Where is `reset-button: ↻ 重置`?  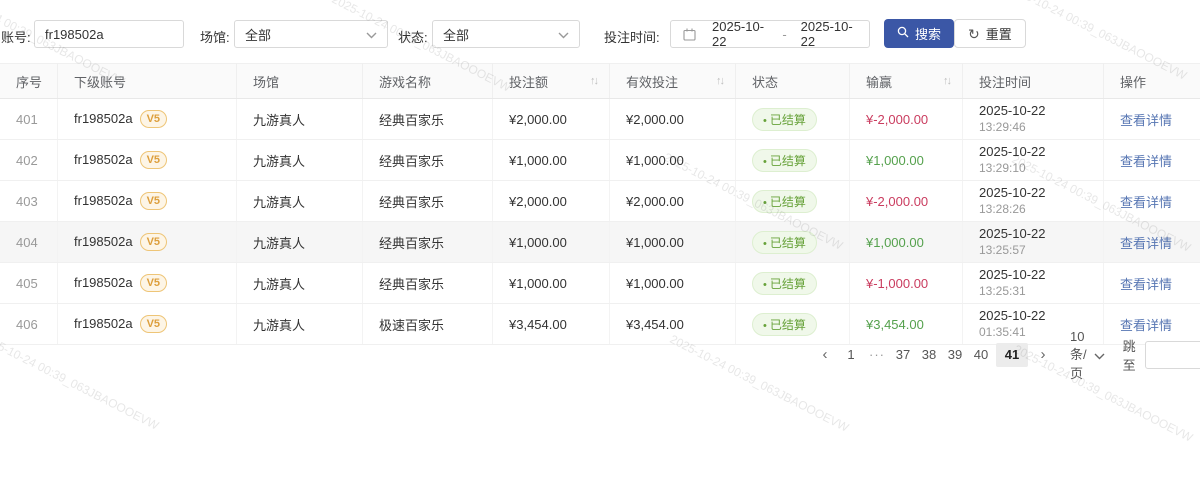 reset-button: ↻ 重置 is located at coordinates (990, 33).